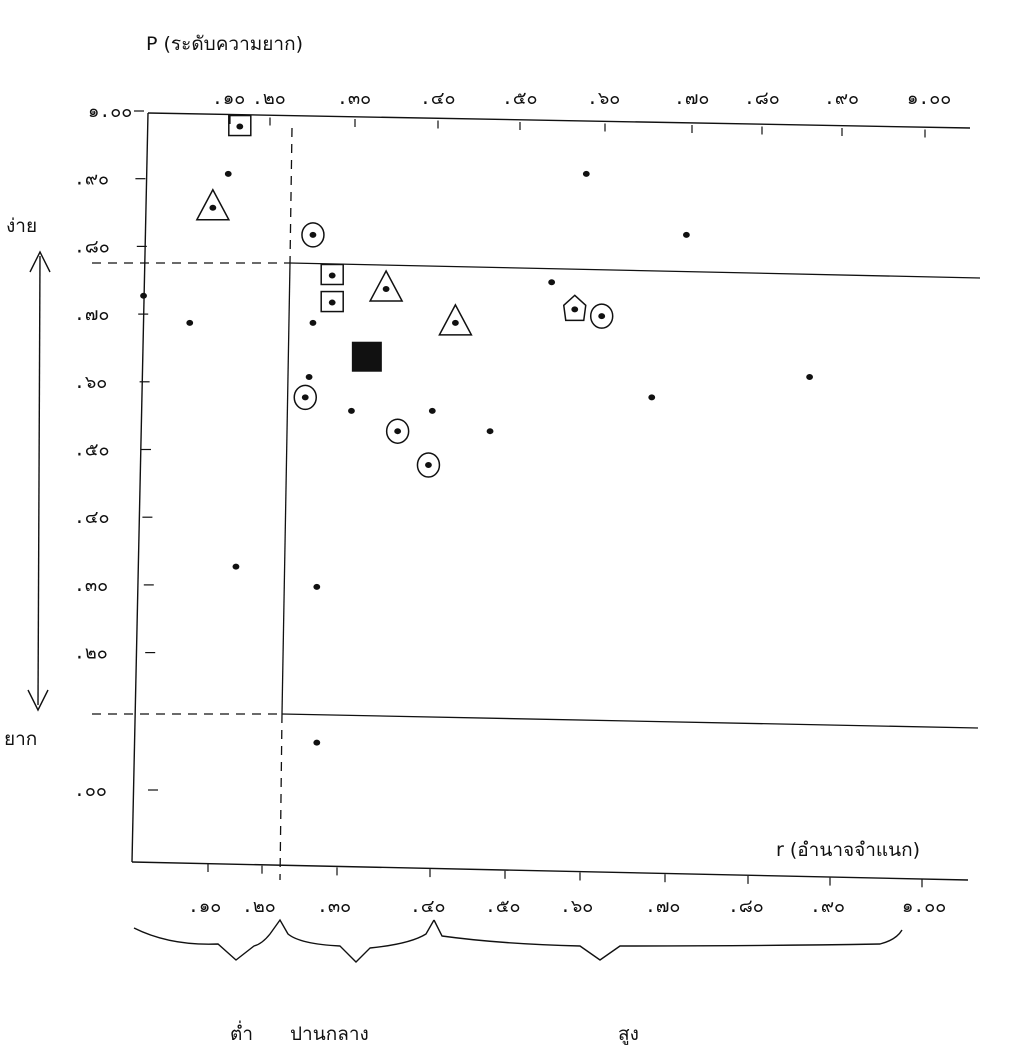 This screenshot has width=1028, height=1052. Describe the element at coordinates (559, 120) in the screenshot. I see `top-axis-line` at that location.